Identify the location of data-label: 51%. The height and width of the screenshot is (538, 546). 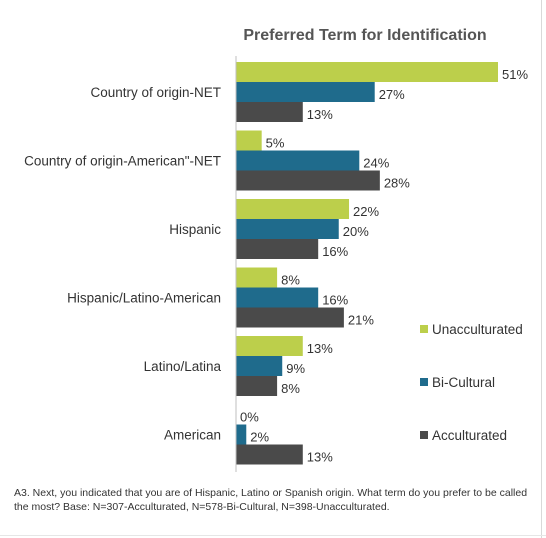
(515, 74).